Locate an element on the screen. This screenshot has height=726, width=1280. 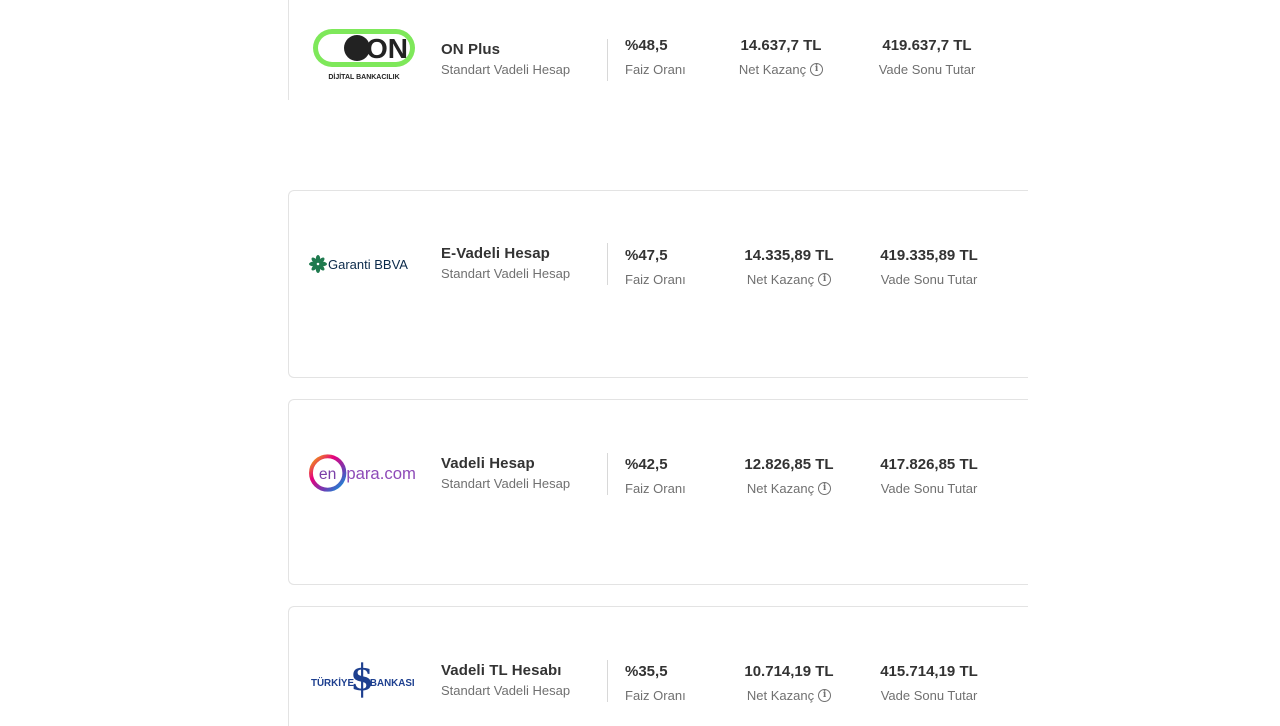
maturity-total-value: 419.335,89 TL is located at coordinates (929, 255).